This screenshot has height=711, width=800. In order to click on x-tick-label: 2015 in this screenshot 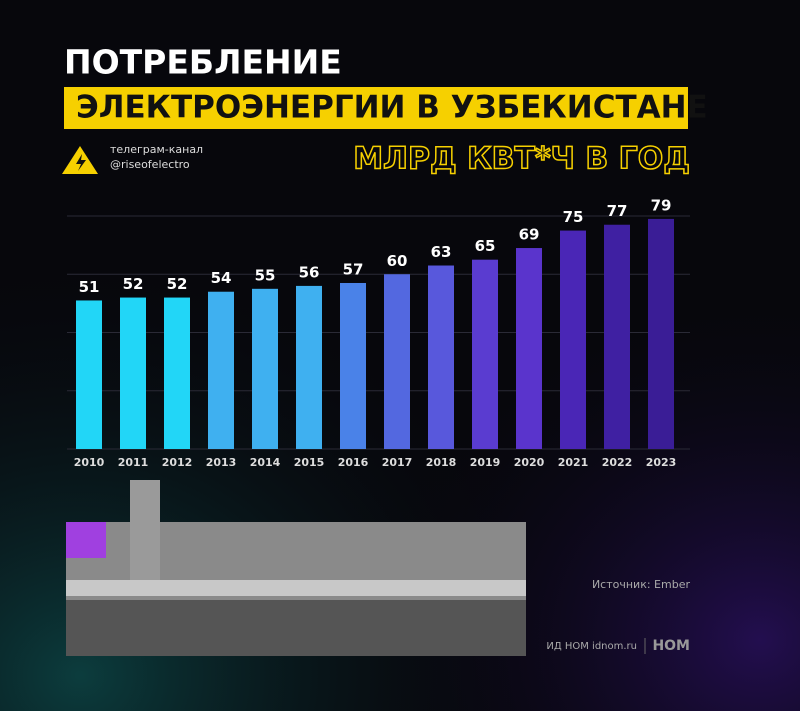, I will do `click(309, 462)`.